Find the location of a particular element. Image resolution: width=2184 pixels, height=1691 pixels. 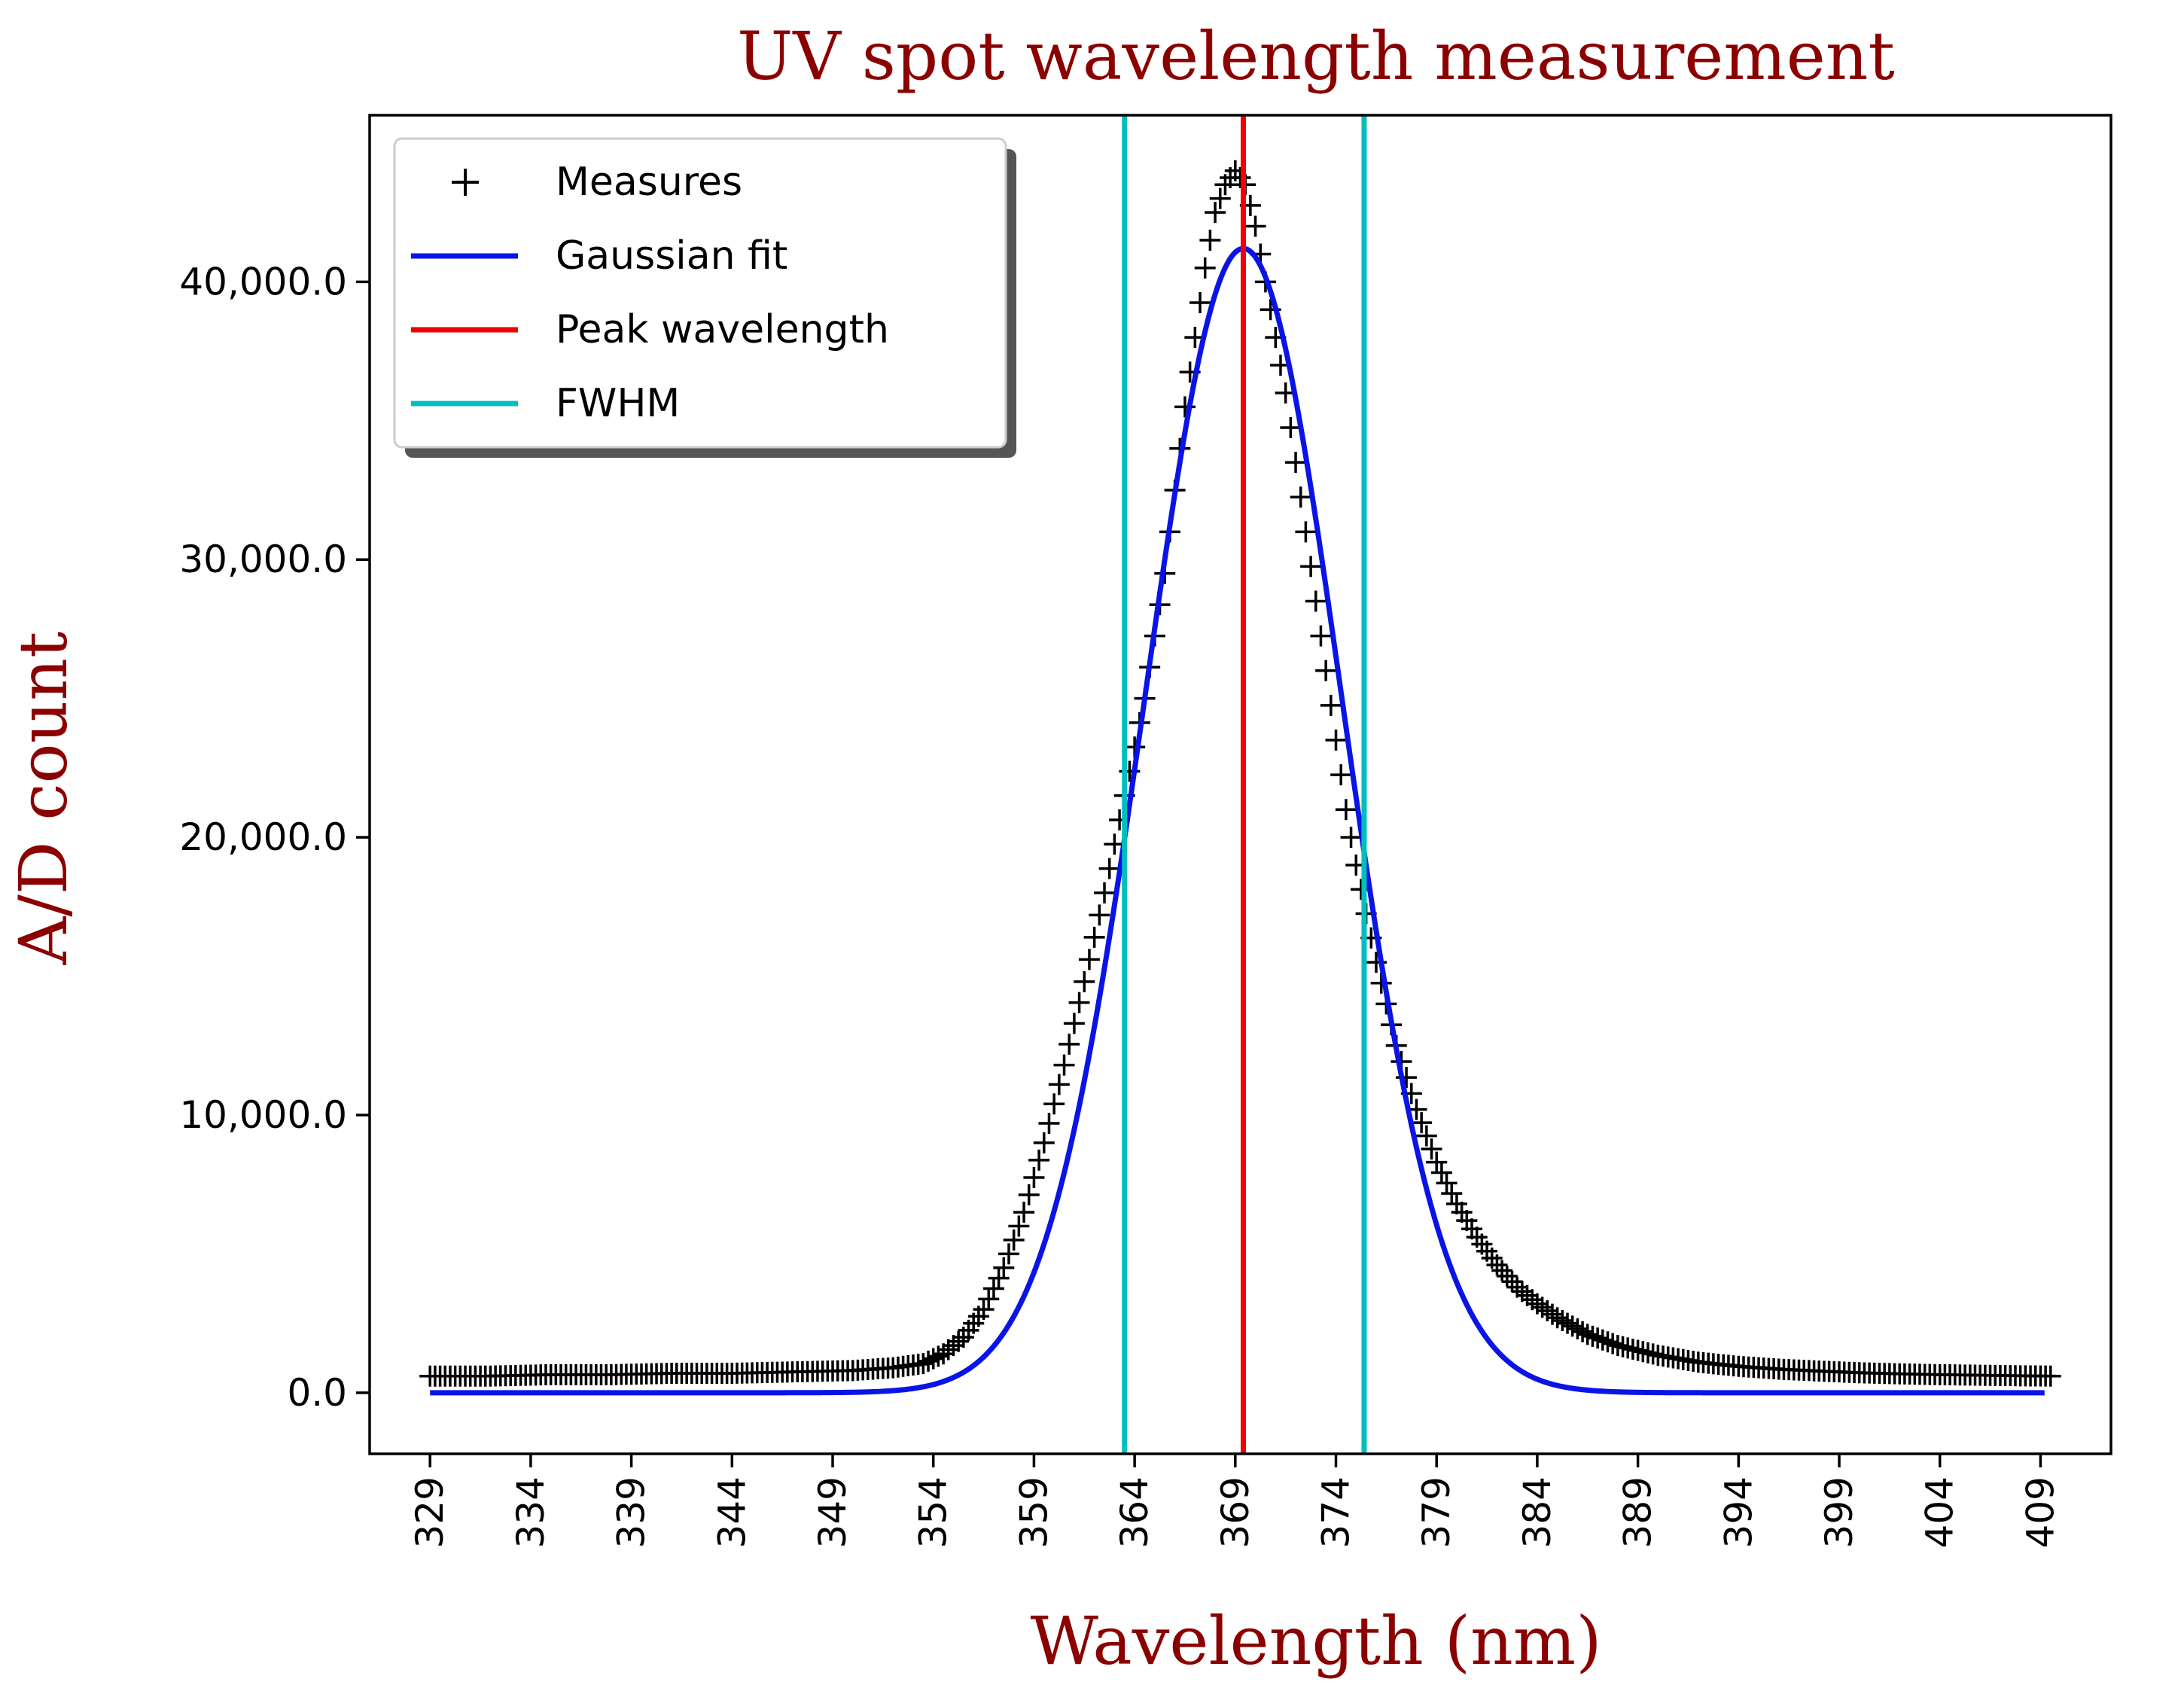

legend-label: Measures is located at coordinates (649, 182).